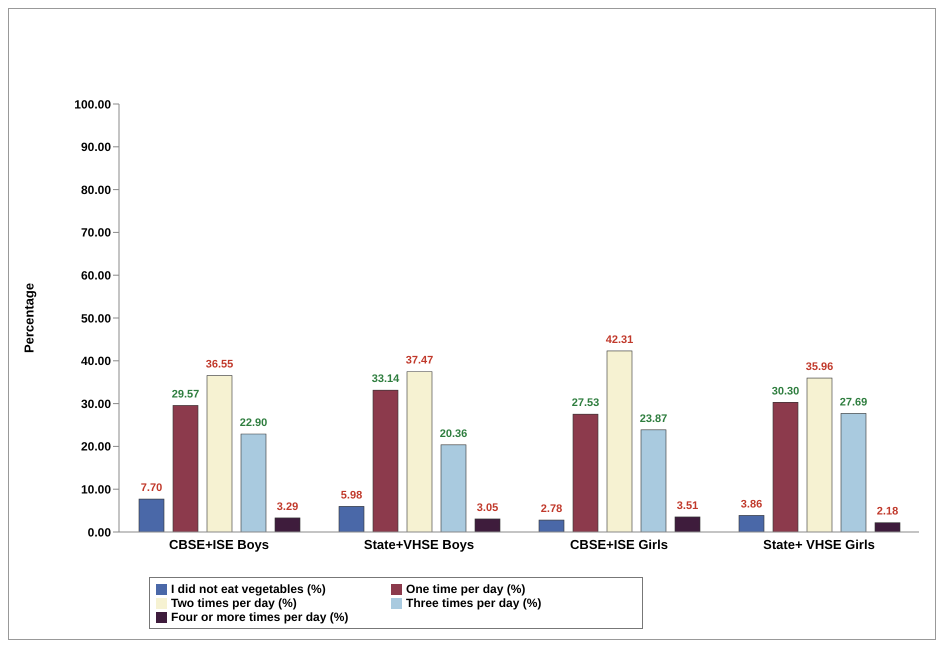 This screenshot has height=648, width=944. Describe the element at coordinates (619, 544) in the screenshot. I see `x-tick-label: CBSE+ISE Girls` at that location.